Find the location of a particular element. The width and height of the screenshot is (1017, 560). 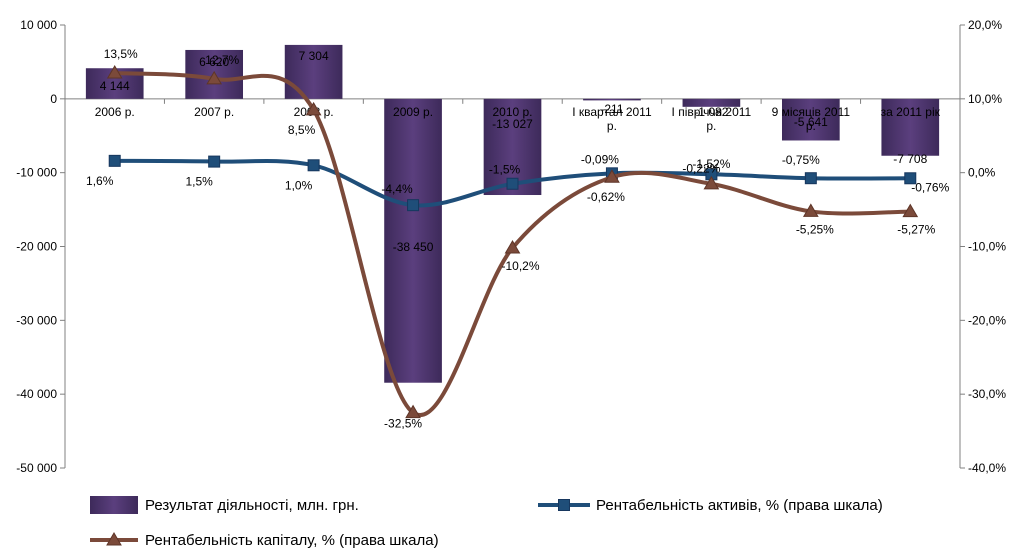

line-series-0-data-label: 1,6% is located at coordinates (100, 181).